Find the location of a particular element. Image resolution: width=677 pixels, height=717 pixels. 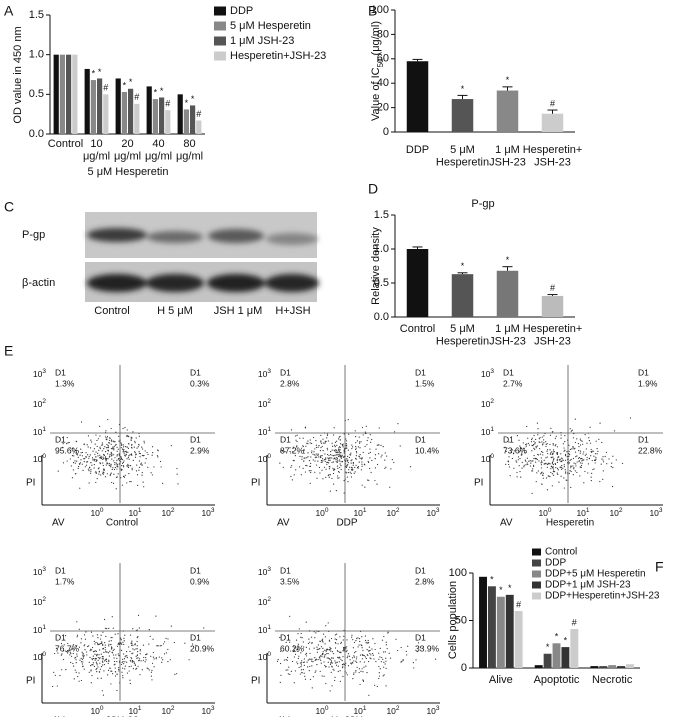

quadrant-name: D1 is located at coordinates (285, 637).